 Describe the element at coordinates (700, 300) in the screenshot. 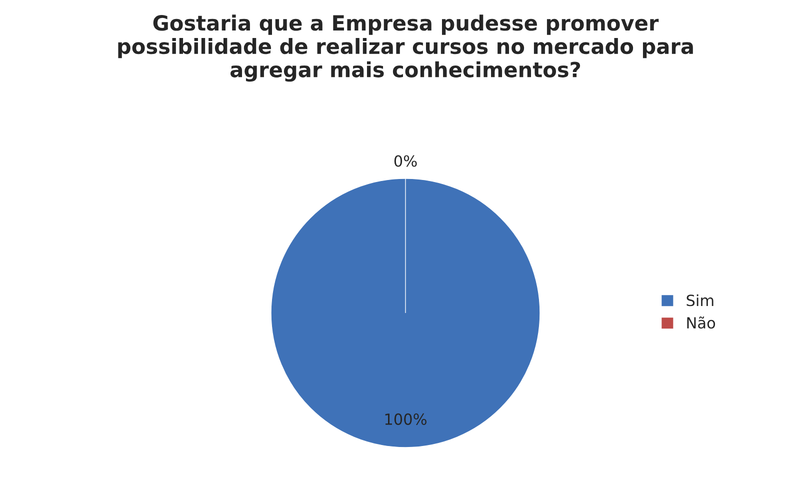

I see `legend-label: Sim` at that location.